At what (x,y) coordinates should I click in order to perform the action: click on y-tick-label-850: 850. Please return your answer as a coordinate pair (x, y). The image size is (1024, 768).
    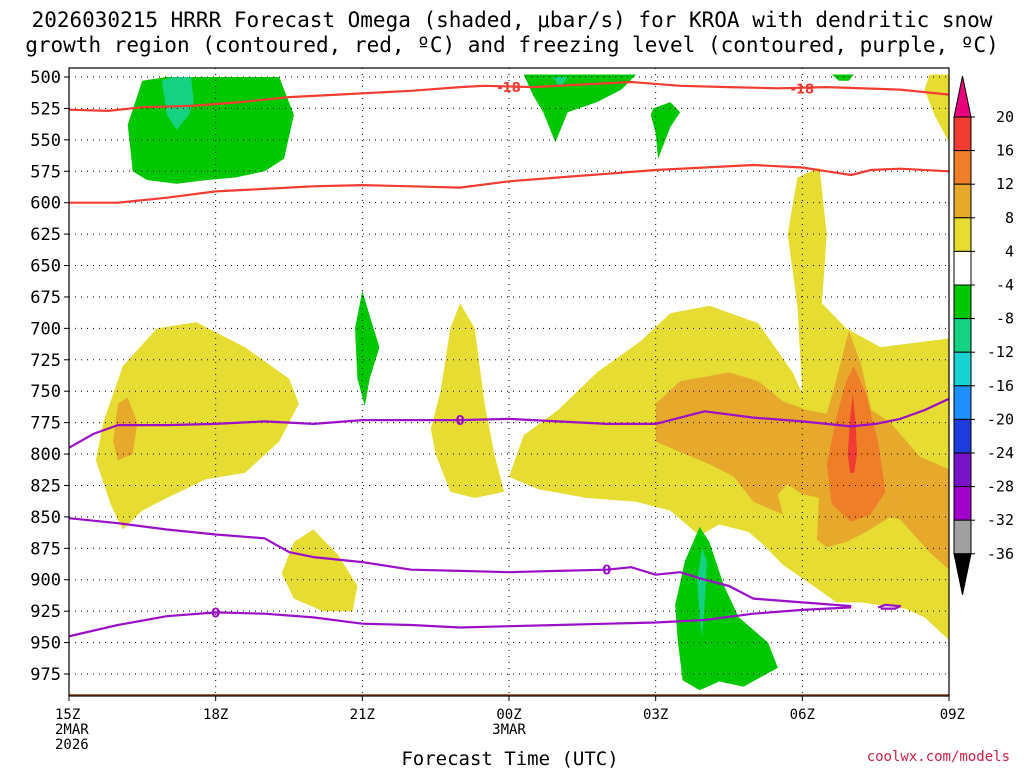
    Looking at the image, I should click on (45, 518).